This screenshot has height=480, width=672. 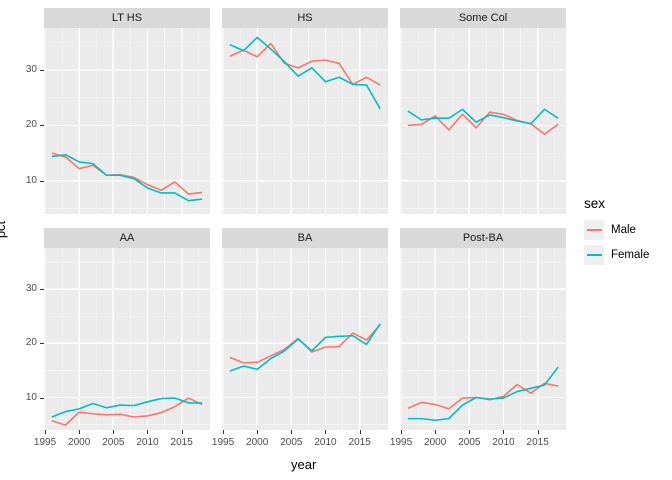 I want to click on legend-key-female-icon, so click(x=594, y=255).